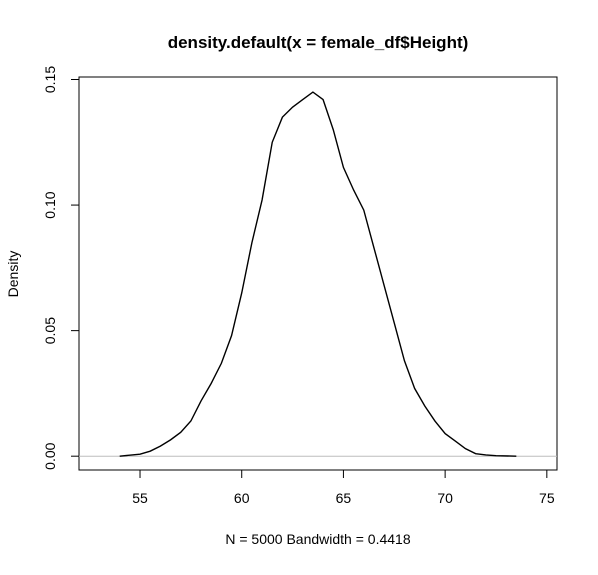  Describe the element at coordinates (61, 268) in the screenshot. I see `y-axis: 0.00 0.05 0.10 0.15` at that location.